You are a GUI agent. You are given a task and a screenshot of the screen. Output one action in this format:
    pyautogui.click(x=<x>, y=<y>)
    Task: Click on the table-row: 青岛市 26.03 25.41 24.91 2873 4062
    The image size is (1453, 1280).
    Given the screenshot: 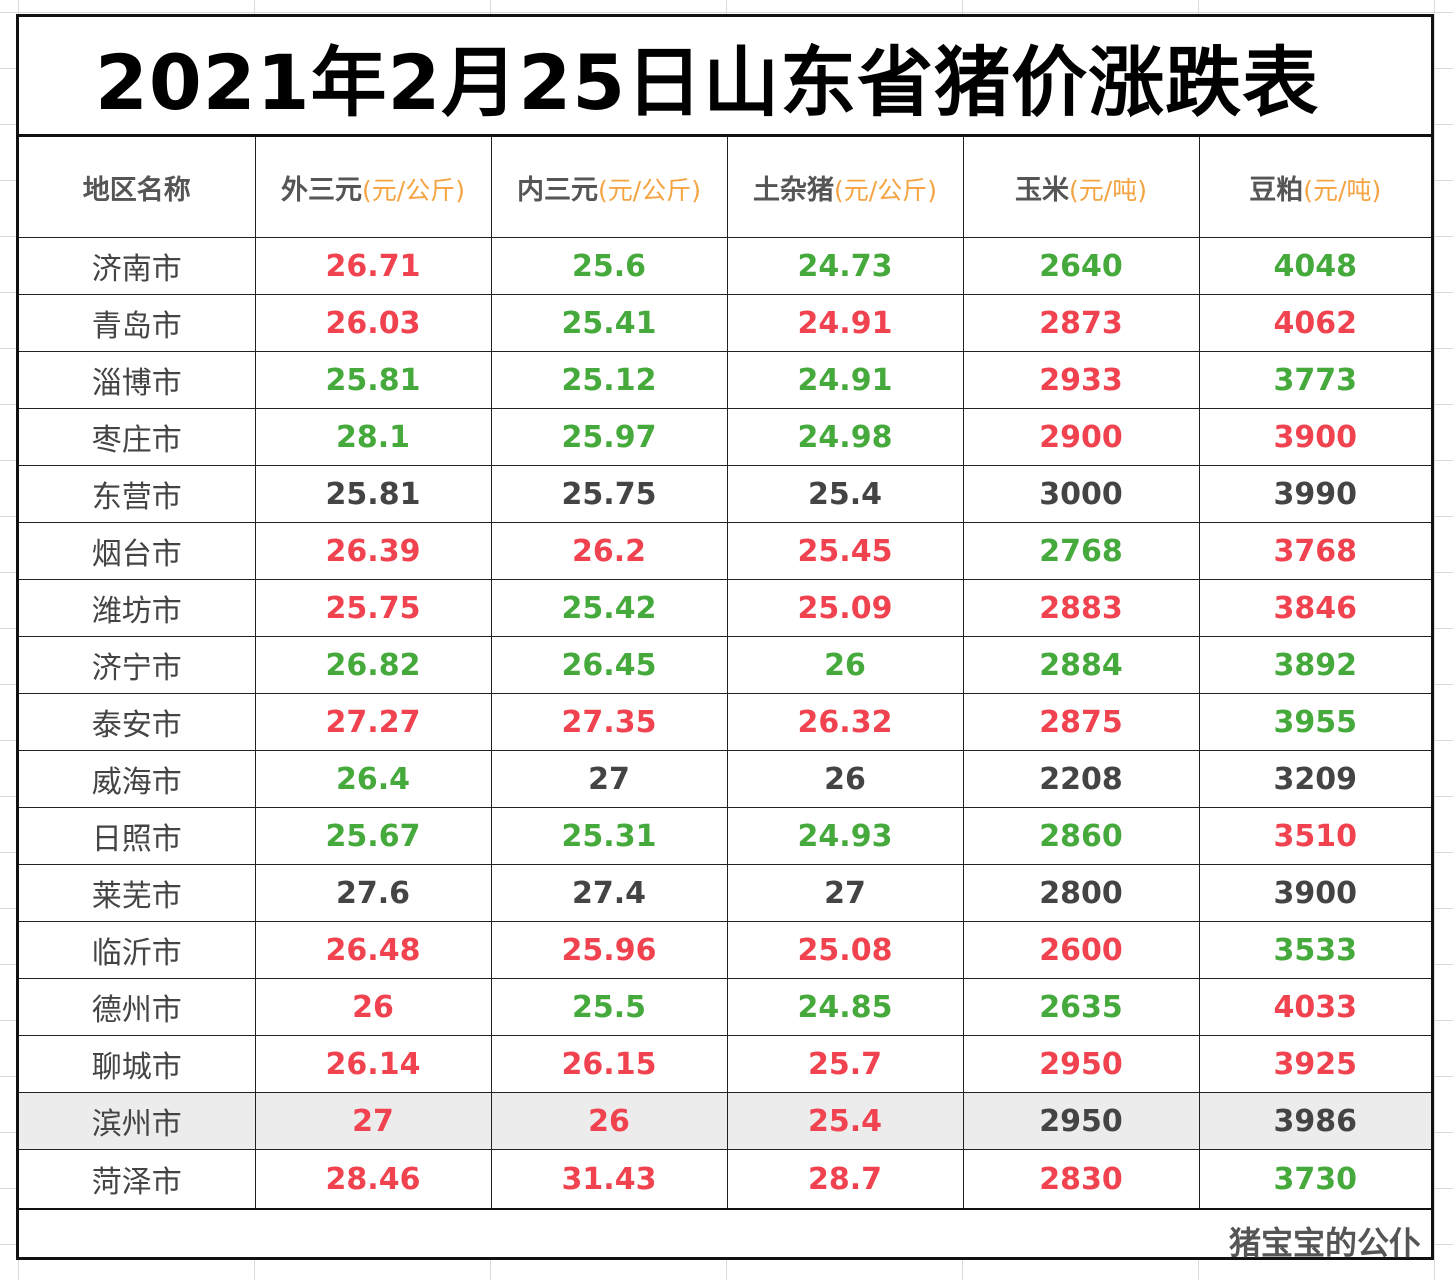 What is the action you would take?
    pyautogui.click(x=725, y=323)
    